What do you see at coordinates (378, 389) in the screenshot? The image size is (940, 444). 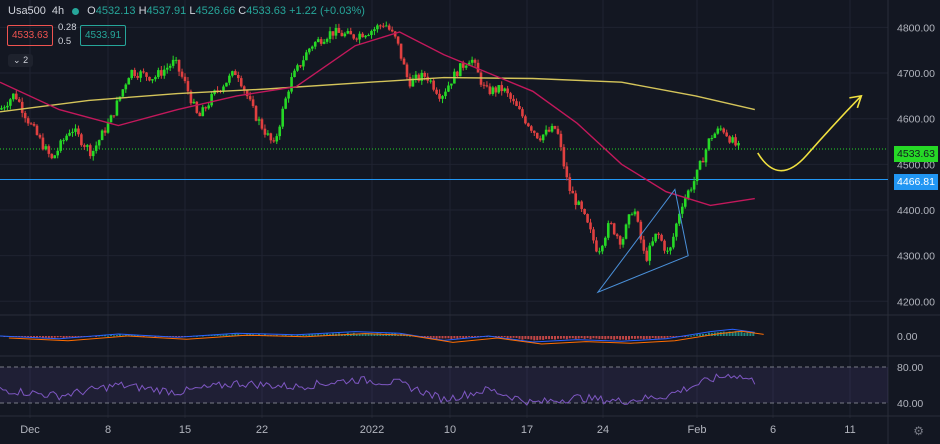 I see `rsi-line` at bounding box center [378, 389].